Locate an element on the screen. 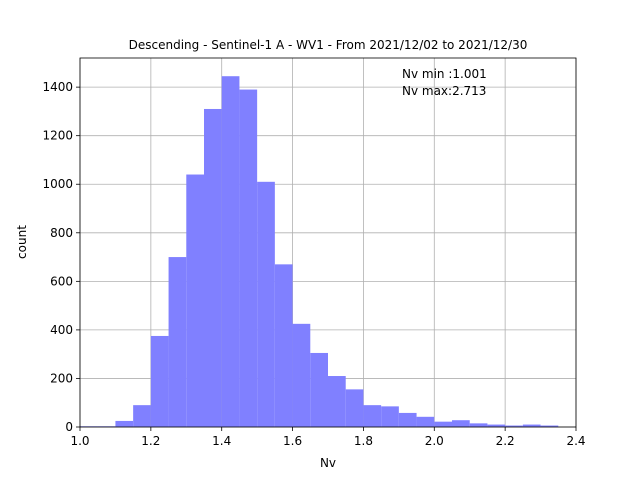 The image size is (640, 480). y-tick-label: 400 is located at coordinates (61, 330).